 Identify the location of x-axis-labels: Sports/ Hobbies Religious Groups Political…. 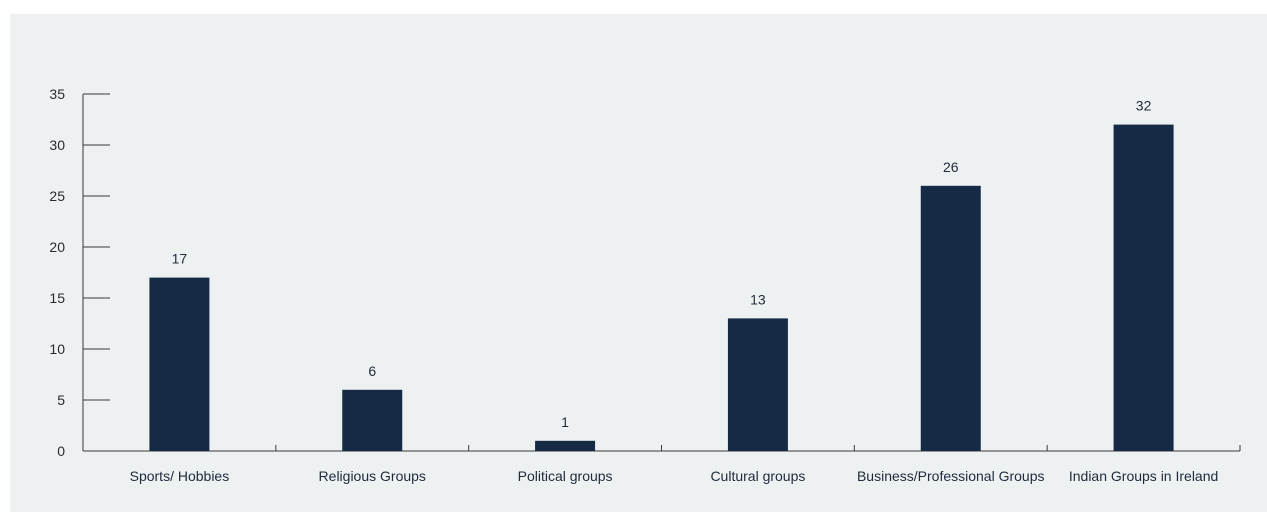
(674, 476).